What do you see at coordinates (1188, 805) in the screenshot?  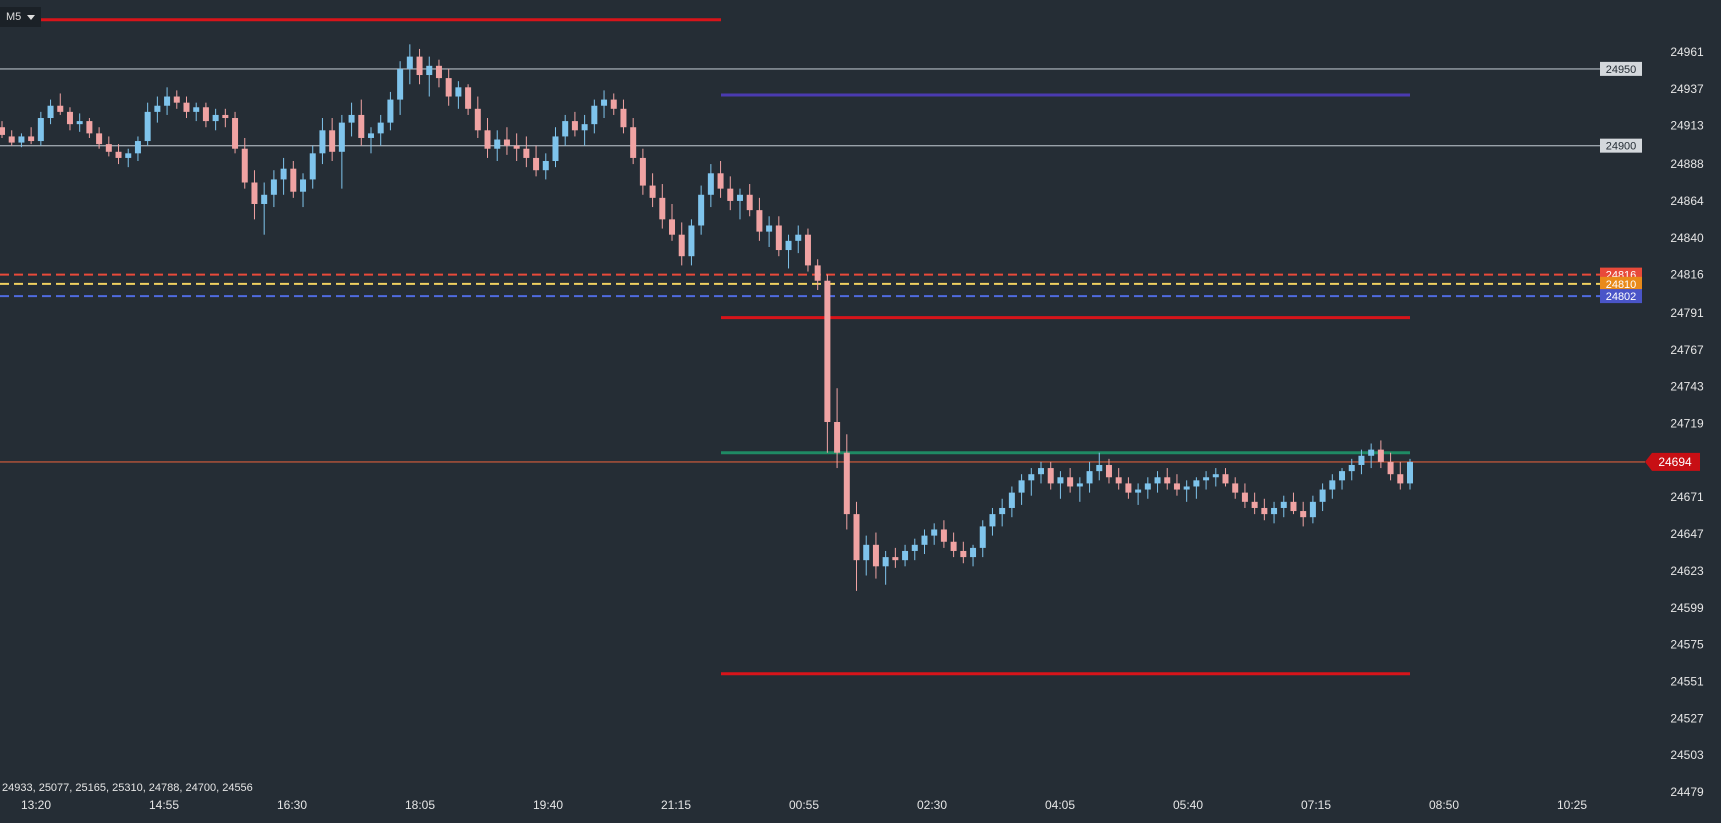 I see `x-axis-tick-label: 05:40` at bounding box center [1188, 805].